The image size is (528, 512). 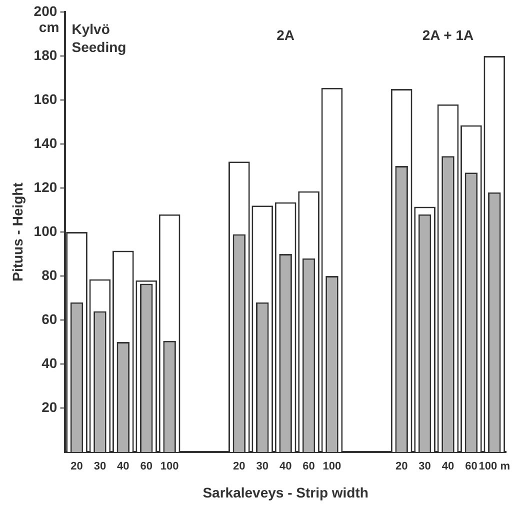 I want to click on y-tick-label: 40, so click(x=50, y=362).